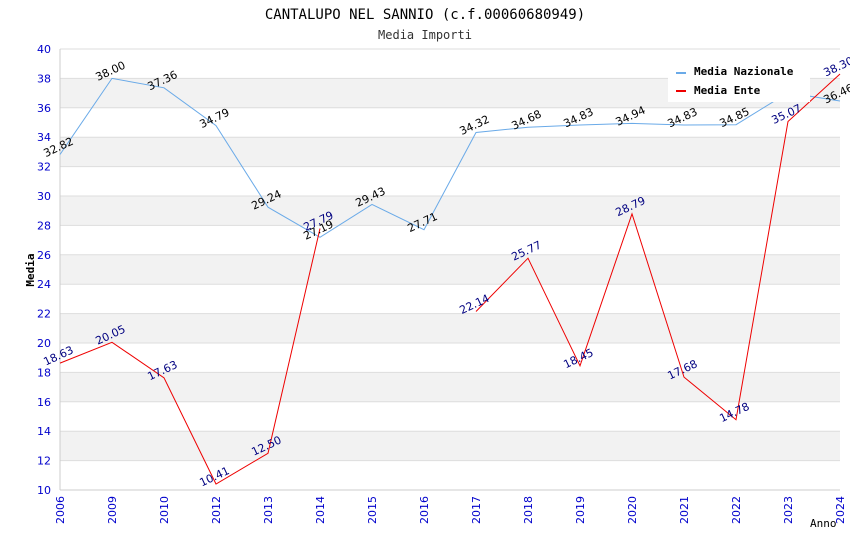 Image resolution: width=850 pixels, height=550 pixels. Describe the element at coordinates (372, 510) in the screenshot. I see `x-tick-label: 2015` at that location.